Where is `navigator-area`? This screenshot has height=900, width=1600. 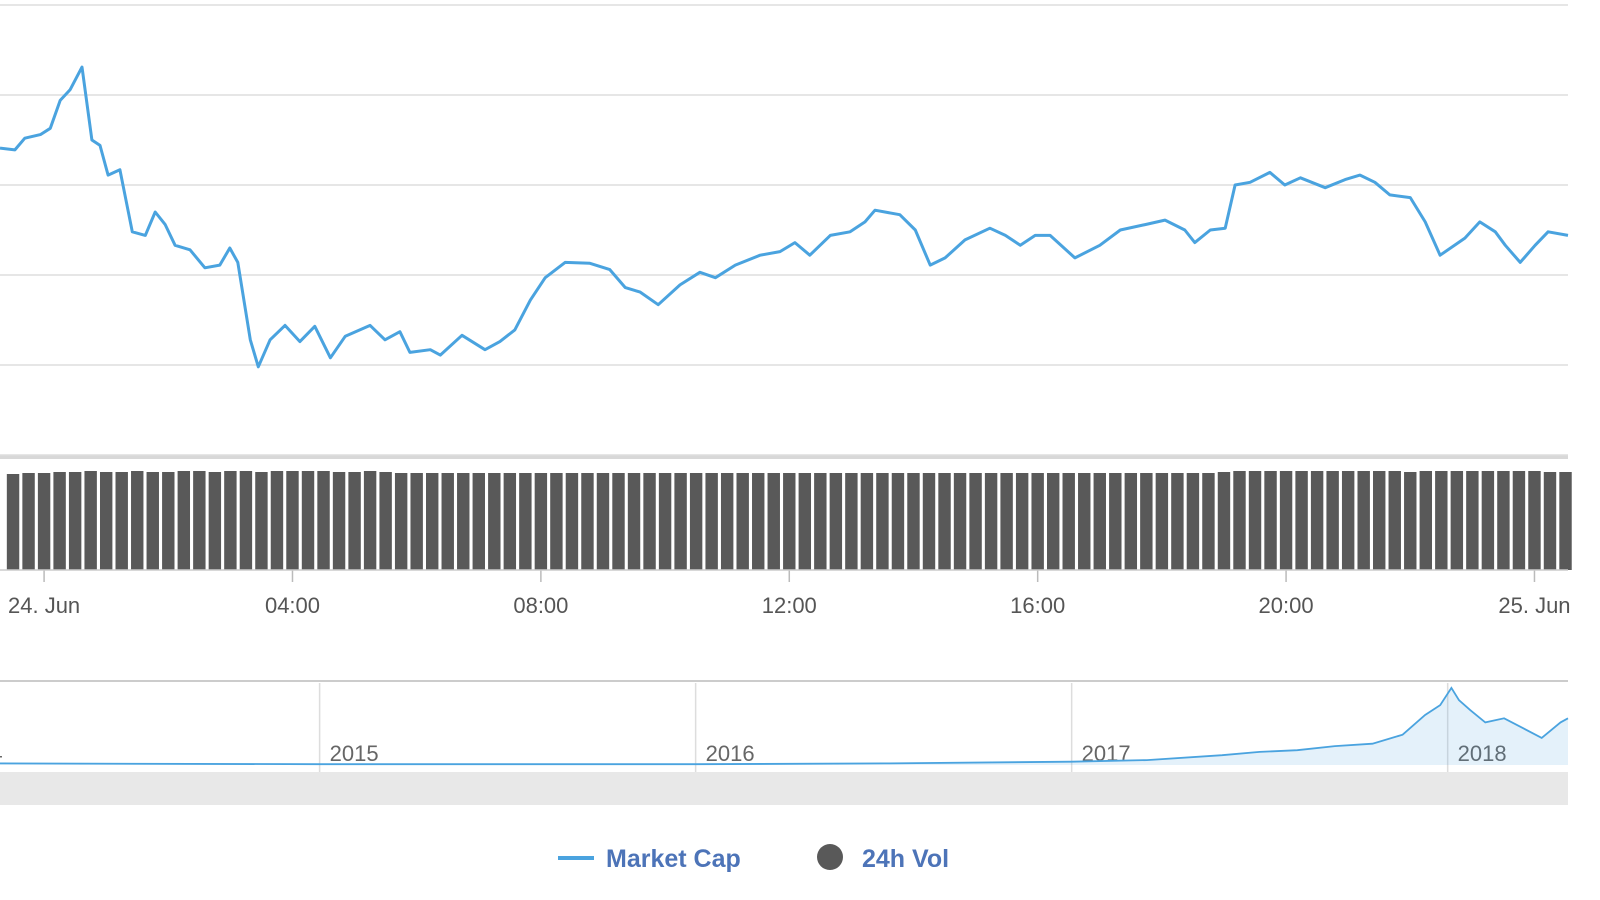
navigator-area is located at coordinates (784, 726).